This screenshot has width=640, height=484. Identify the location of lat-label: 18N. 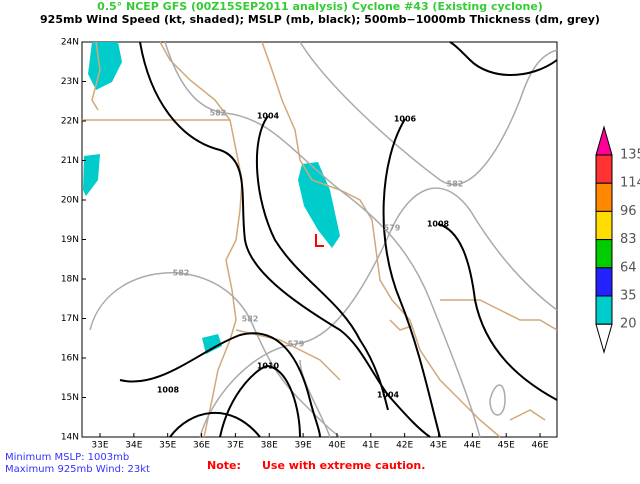
(70, 280).